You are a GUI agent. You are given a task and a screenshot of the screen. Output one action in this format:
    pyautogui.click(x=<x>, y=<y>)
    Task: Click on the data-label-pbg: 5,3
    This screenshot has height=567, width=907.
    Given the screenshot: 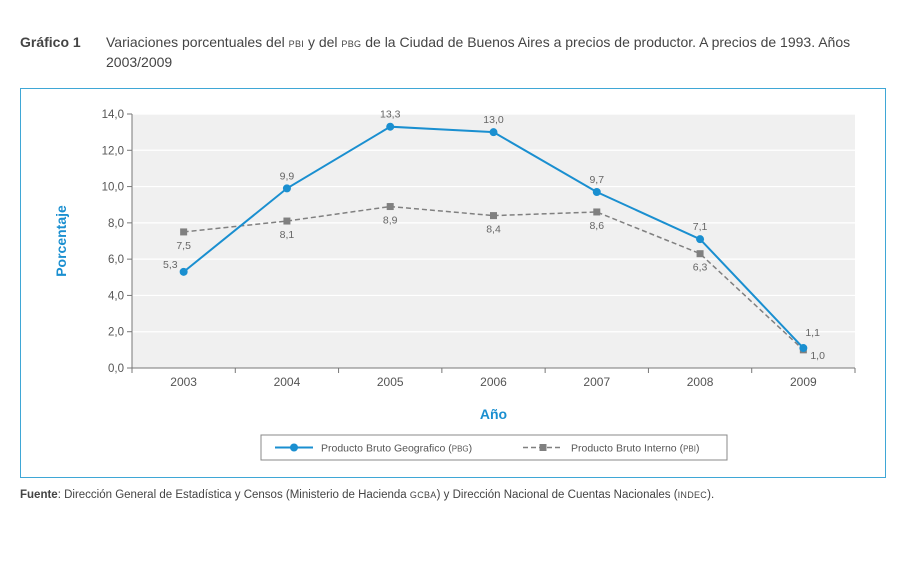 What is the action you would take?
    pyautogui.click(x=170, y=265)
    